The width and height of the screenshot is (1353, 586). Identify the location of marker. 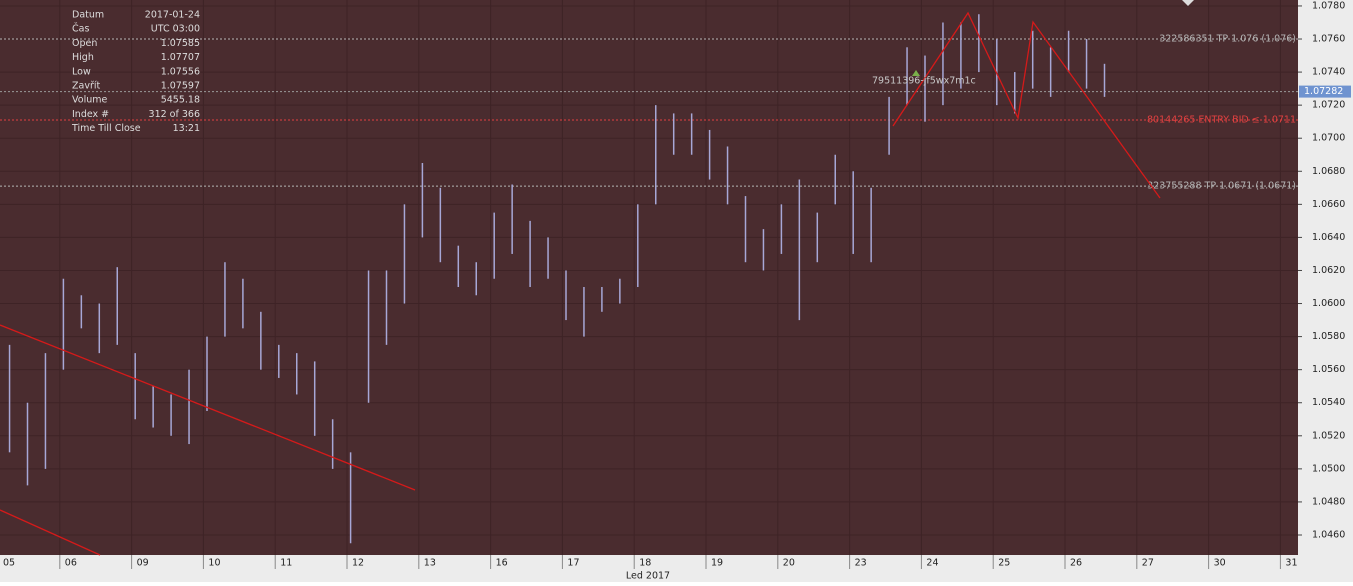
(916, 73).